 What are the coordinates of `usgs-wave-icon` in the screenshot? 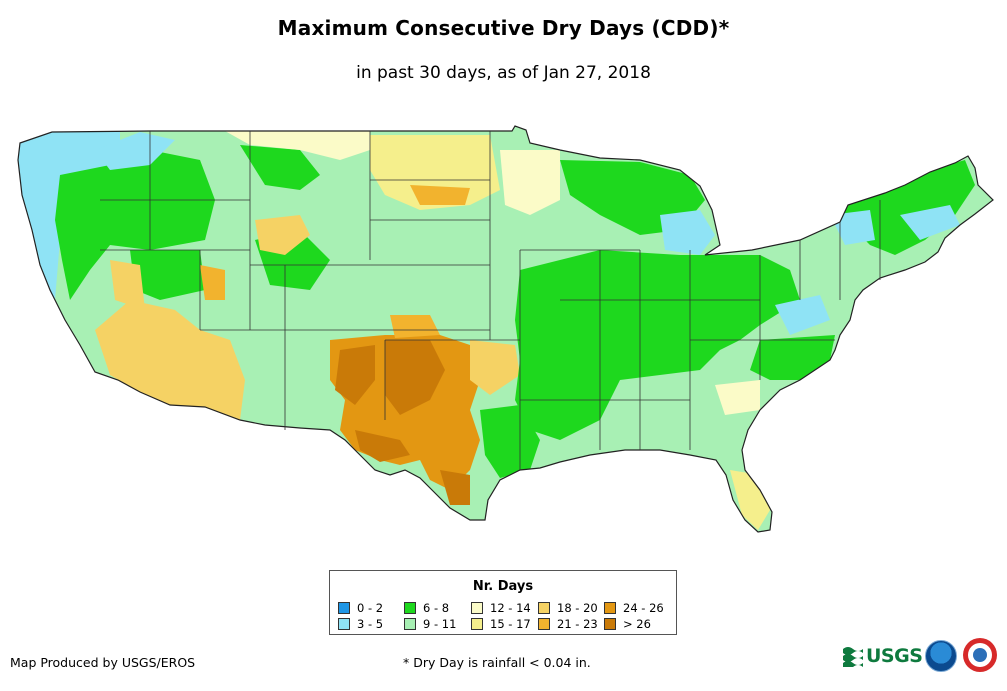 It's located at (853, 657).